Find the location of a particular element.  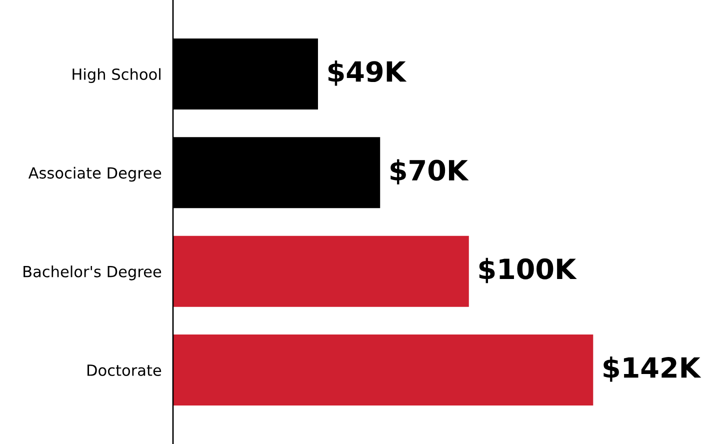

data-label: $100K is located at coordinates (528, 271).